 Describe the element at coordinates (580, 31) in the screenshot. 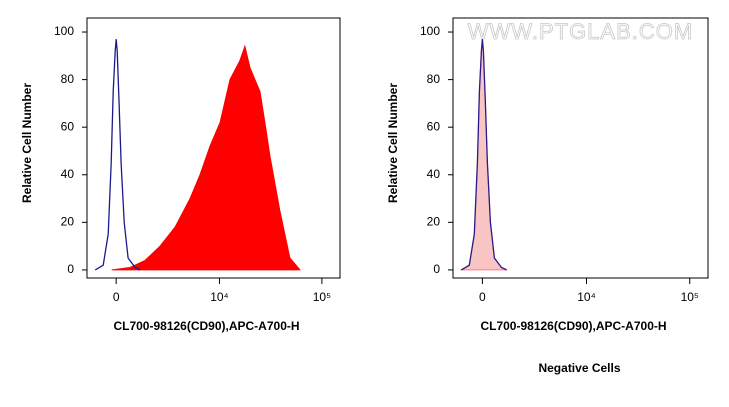

I see `watermark: WWW.PTGLAB.COM` at that location.